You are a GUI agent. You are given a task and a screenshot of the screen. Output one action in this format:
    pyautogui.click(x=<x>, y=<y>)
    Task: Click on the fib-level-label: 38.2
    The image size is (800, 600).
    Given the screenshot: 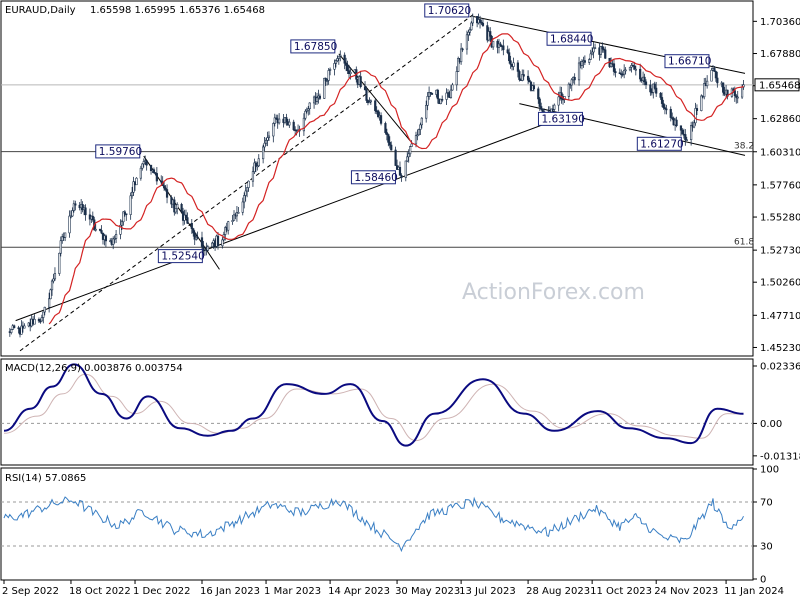 What is the action you would take?
    pyautogui.click(x=744, y=147)
    